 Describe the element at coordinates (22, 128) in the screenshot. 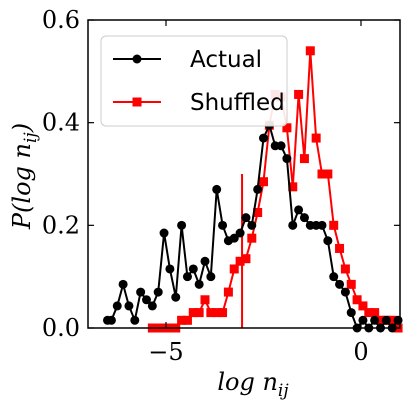

I see `y-axis-label-close: )` at that location.